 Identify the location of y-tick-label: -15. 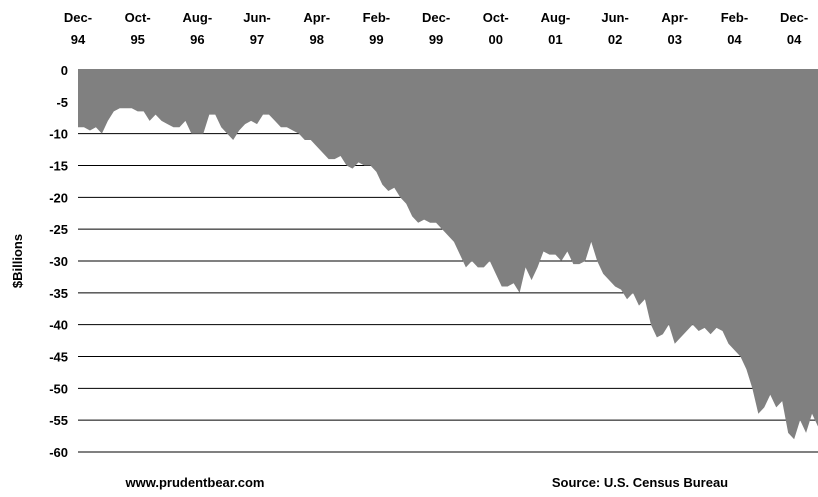
(58, 166).